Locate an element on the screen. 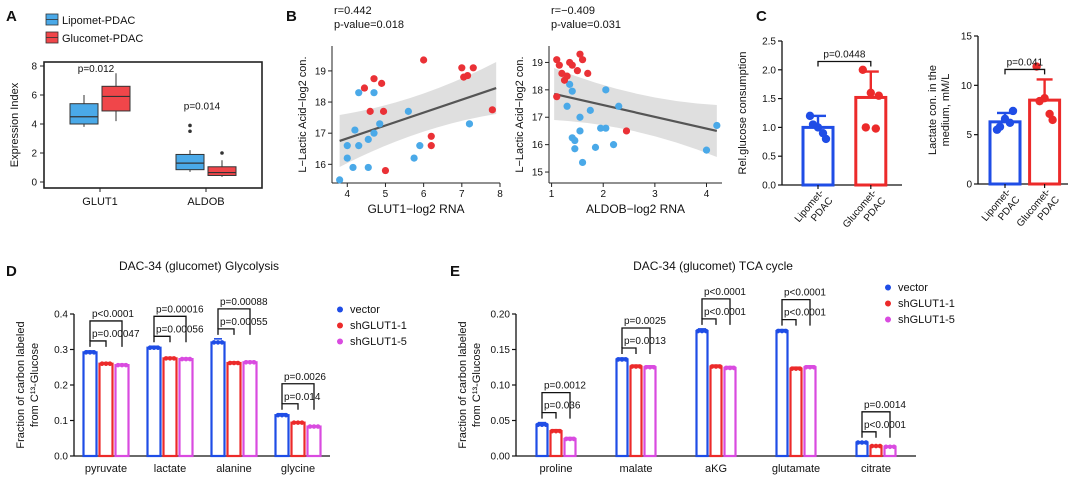  d-pvalue-inner: p=0.00047 is located at coordinates (116, 334).